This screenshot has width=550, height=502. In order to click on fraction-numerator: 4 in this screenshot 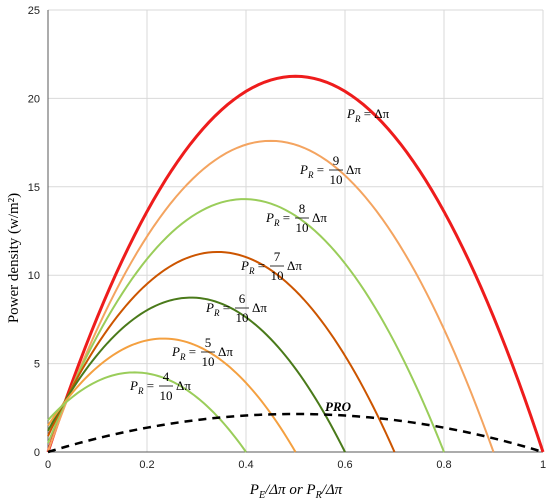, I will do `click(166, 376)`.